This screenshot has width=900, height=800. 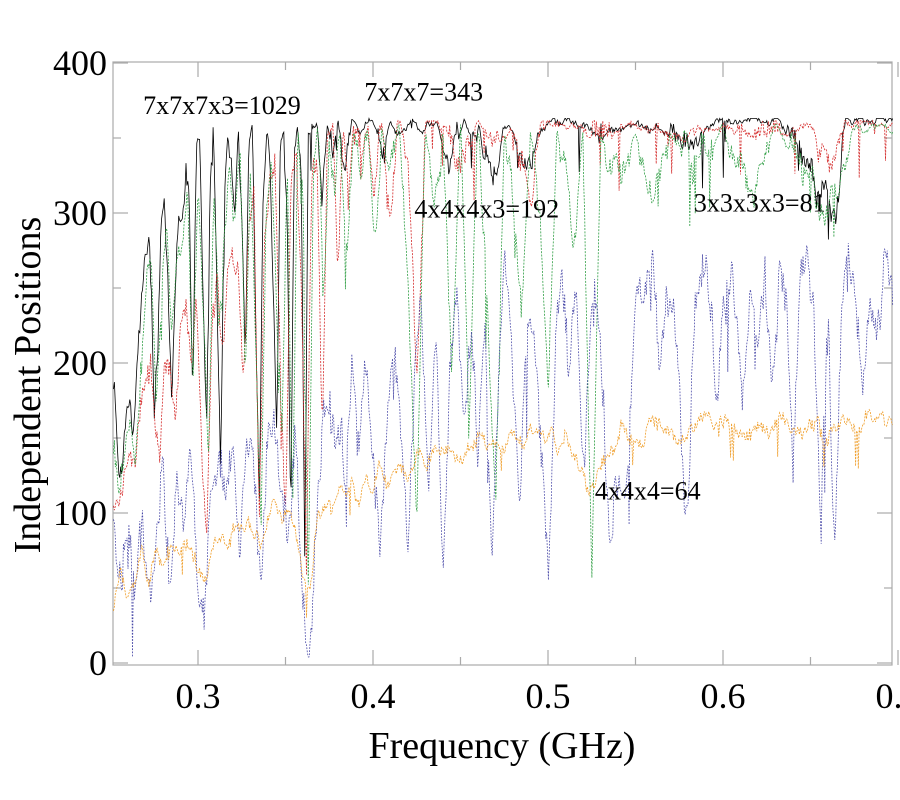 I want to click on x-tick-label: 0.5, so click(x=548, y=696).